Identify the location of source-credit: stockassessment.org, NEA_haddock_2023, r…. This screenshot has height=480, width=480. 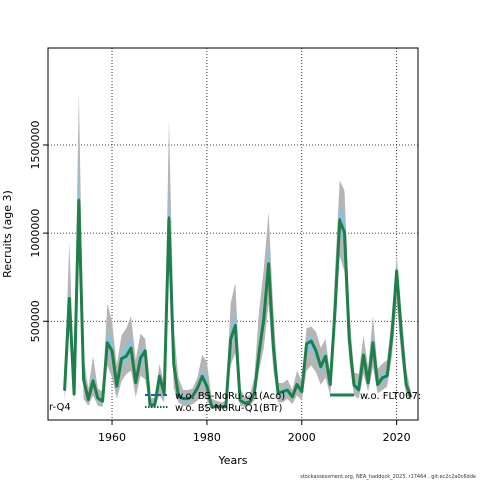
(388, 477).